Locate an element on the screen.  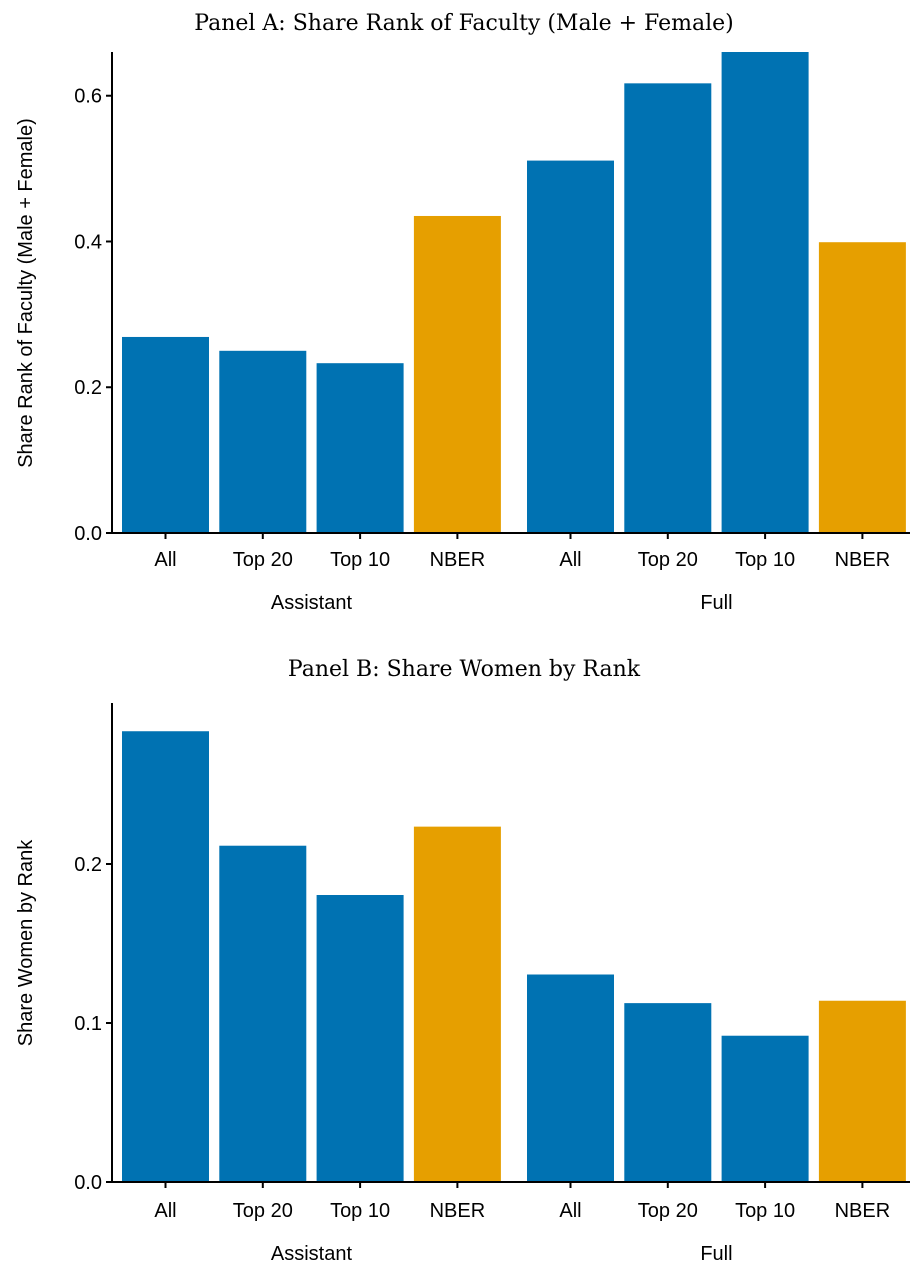
panel-b-bar-assistant-all is located at coordinates (165, 956).